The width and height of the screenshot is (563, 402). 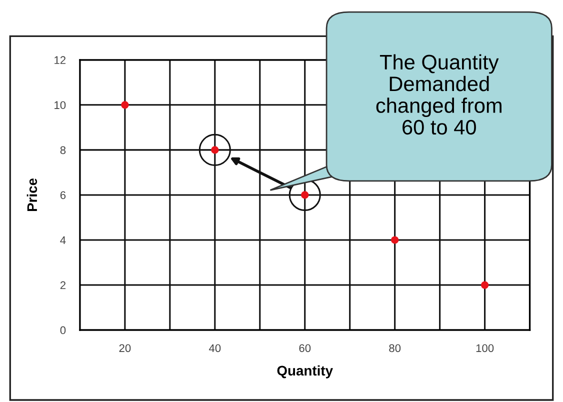 I want to click on y-tick-label: 10, so click(x=60, y=105).